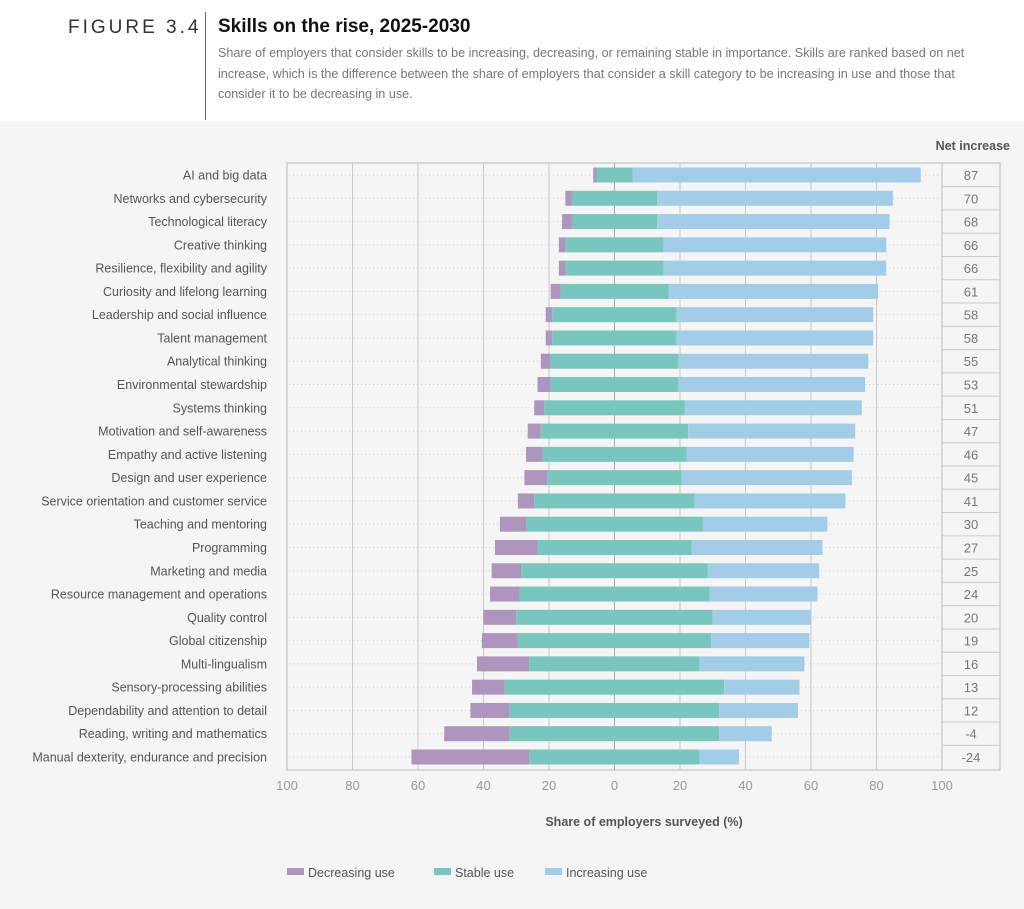 The image size is (1024, 909). What do you see at coordinates (942, 785) in the screenshot?
I see `x-tick-label: 100` at bounding box center [942, 785].